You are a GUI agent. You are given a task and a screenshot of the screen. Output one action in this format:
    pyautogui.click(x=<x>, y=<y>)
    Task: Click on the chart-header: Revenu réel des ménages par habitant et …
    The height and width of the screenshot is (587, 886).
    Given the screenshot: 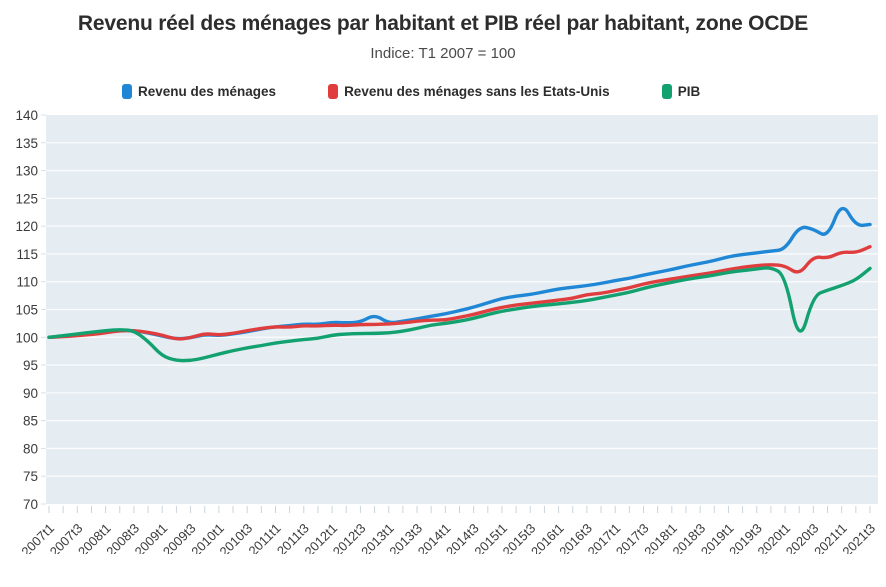 What is the action you would take?
    pyautogui.click(x=443, y=37)
    